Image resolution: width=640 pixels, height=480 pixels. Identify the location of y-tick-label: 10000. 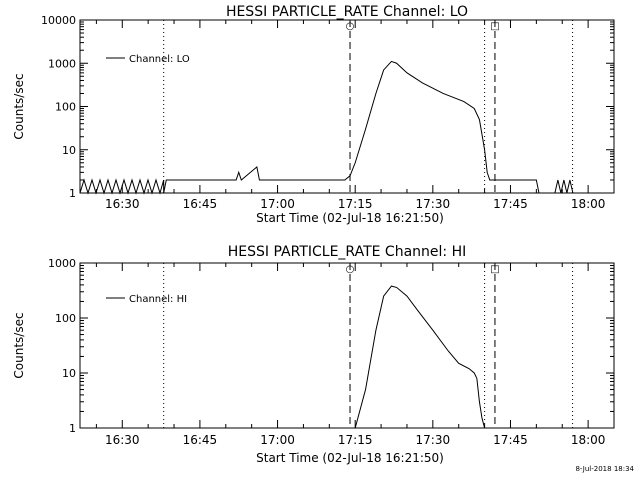
(58, 20).